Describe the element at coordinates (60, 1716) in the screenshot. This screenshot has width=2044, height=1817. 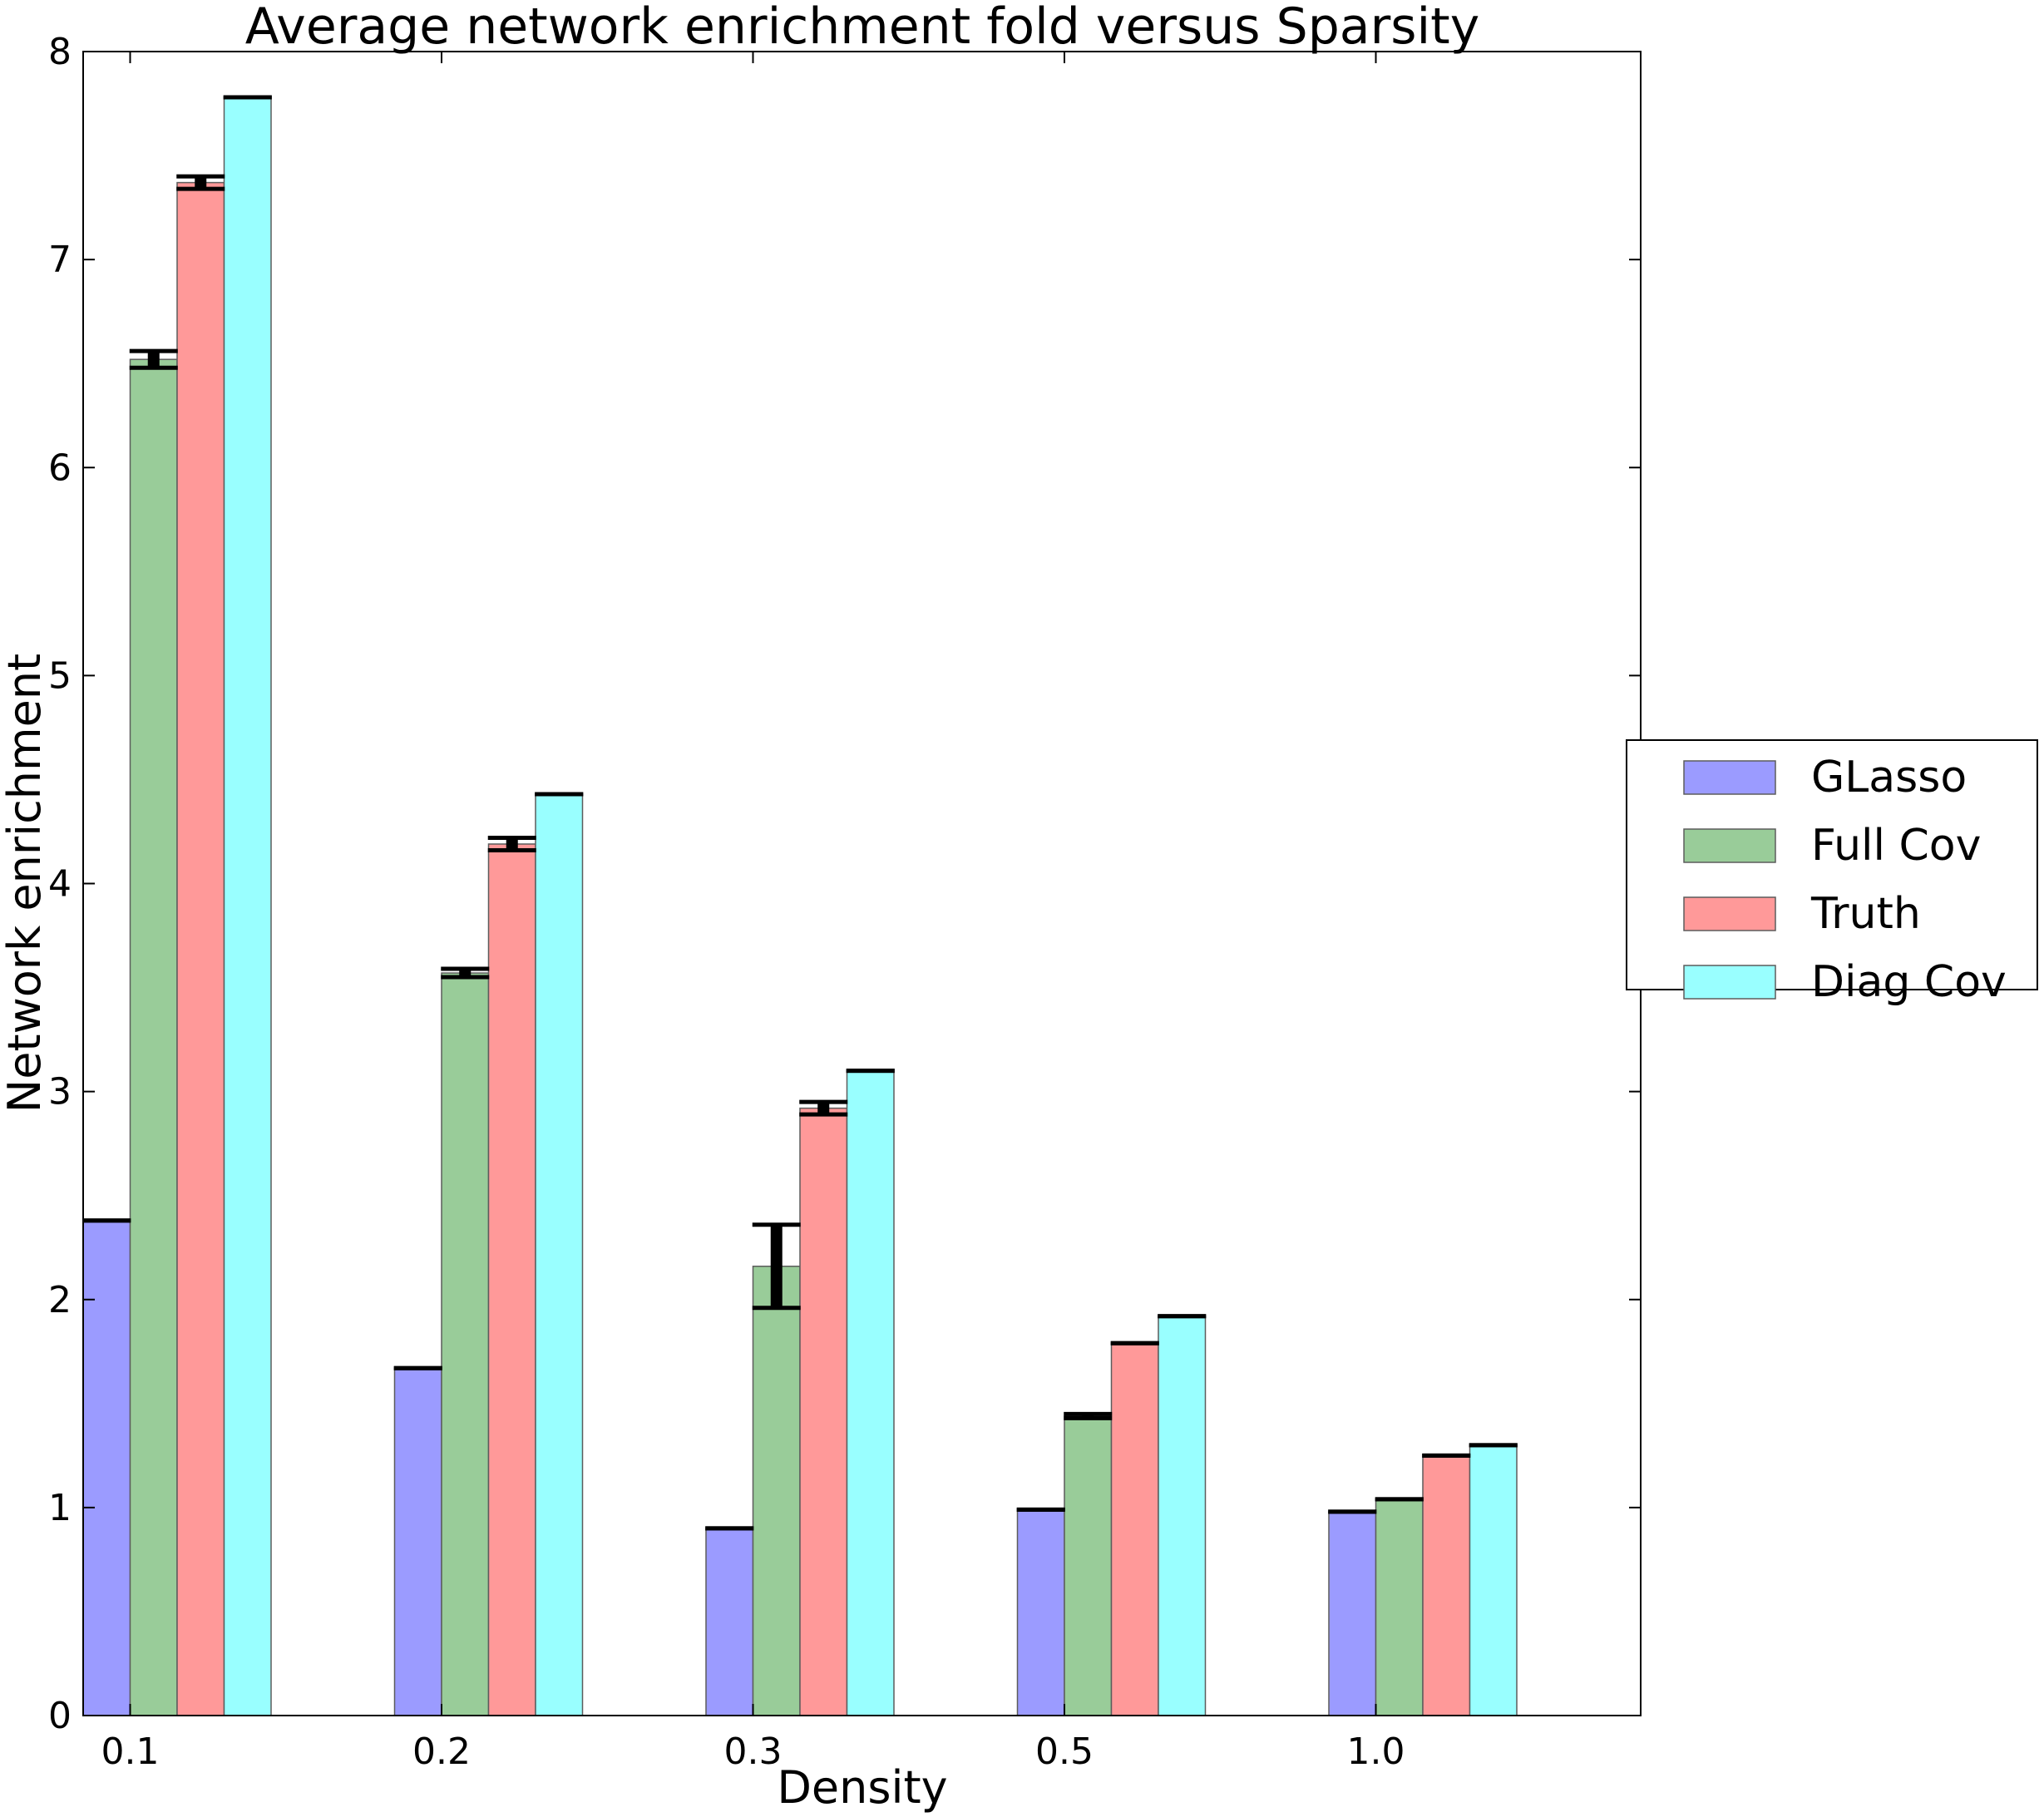
I see `y-tick-label-0: 0` at that location.